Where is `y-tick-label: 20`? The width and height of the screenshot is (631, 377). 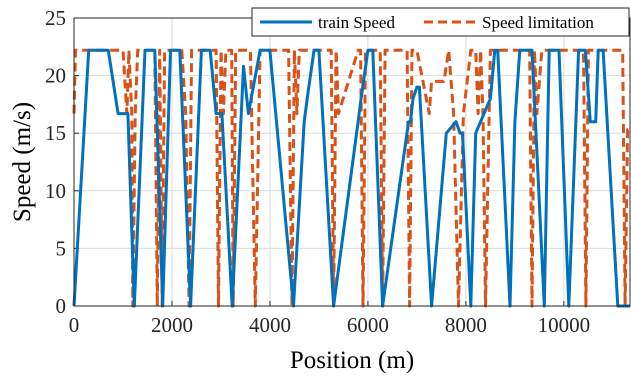
y-tick-label: 20 is located at coordinates (55, 76).